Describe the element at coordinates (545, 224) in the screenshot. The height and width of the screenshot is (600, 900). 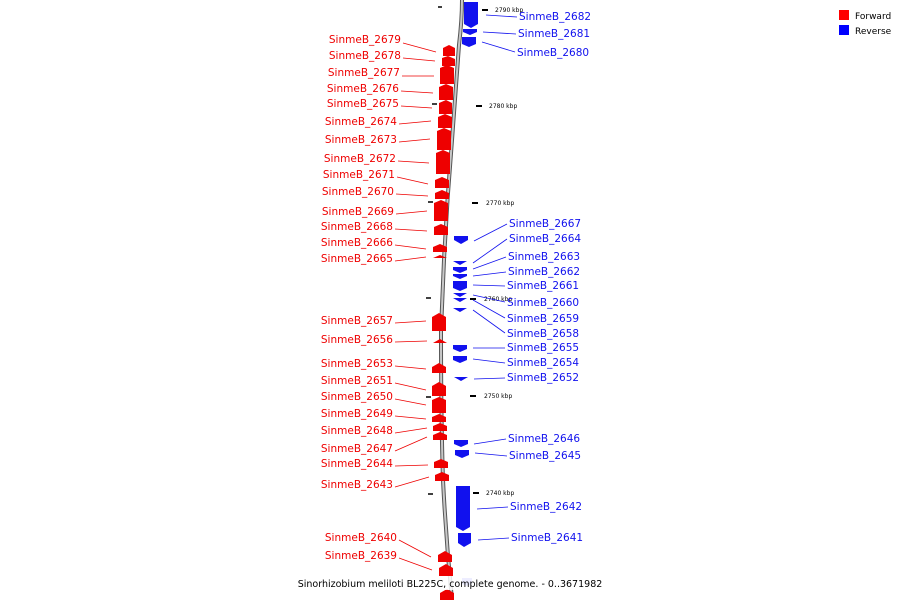
I see `gene-label: SinmeB_2667` at that location.